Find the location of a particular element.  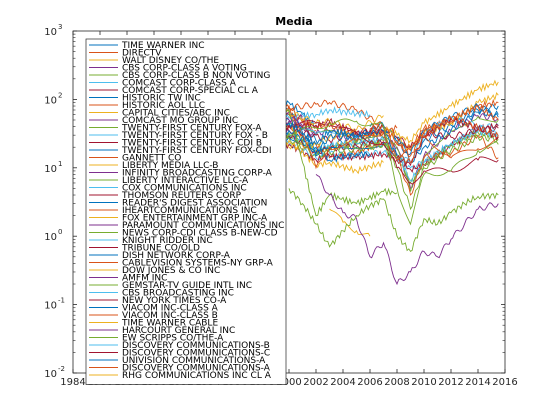

legend-entry: LIBERTY INTERACTIVE LLC-A is located at coordinates (185, 181).